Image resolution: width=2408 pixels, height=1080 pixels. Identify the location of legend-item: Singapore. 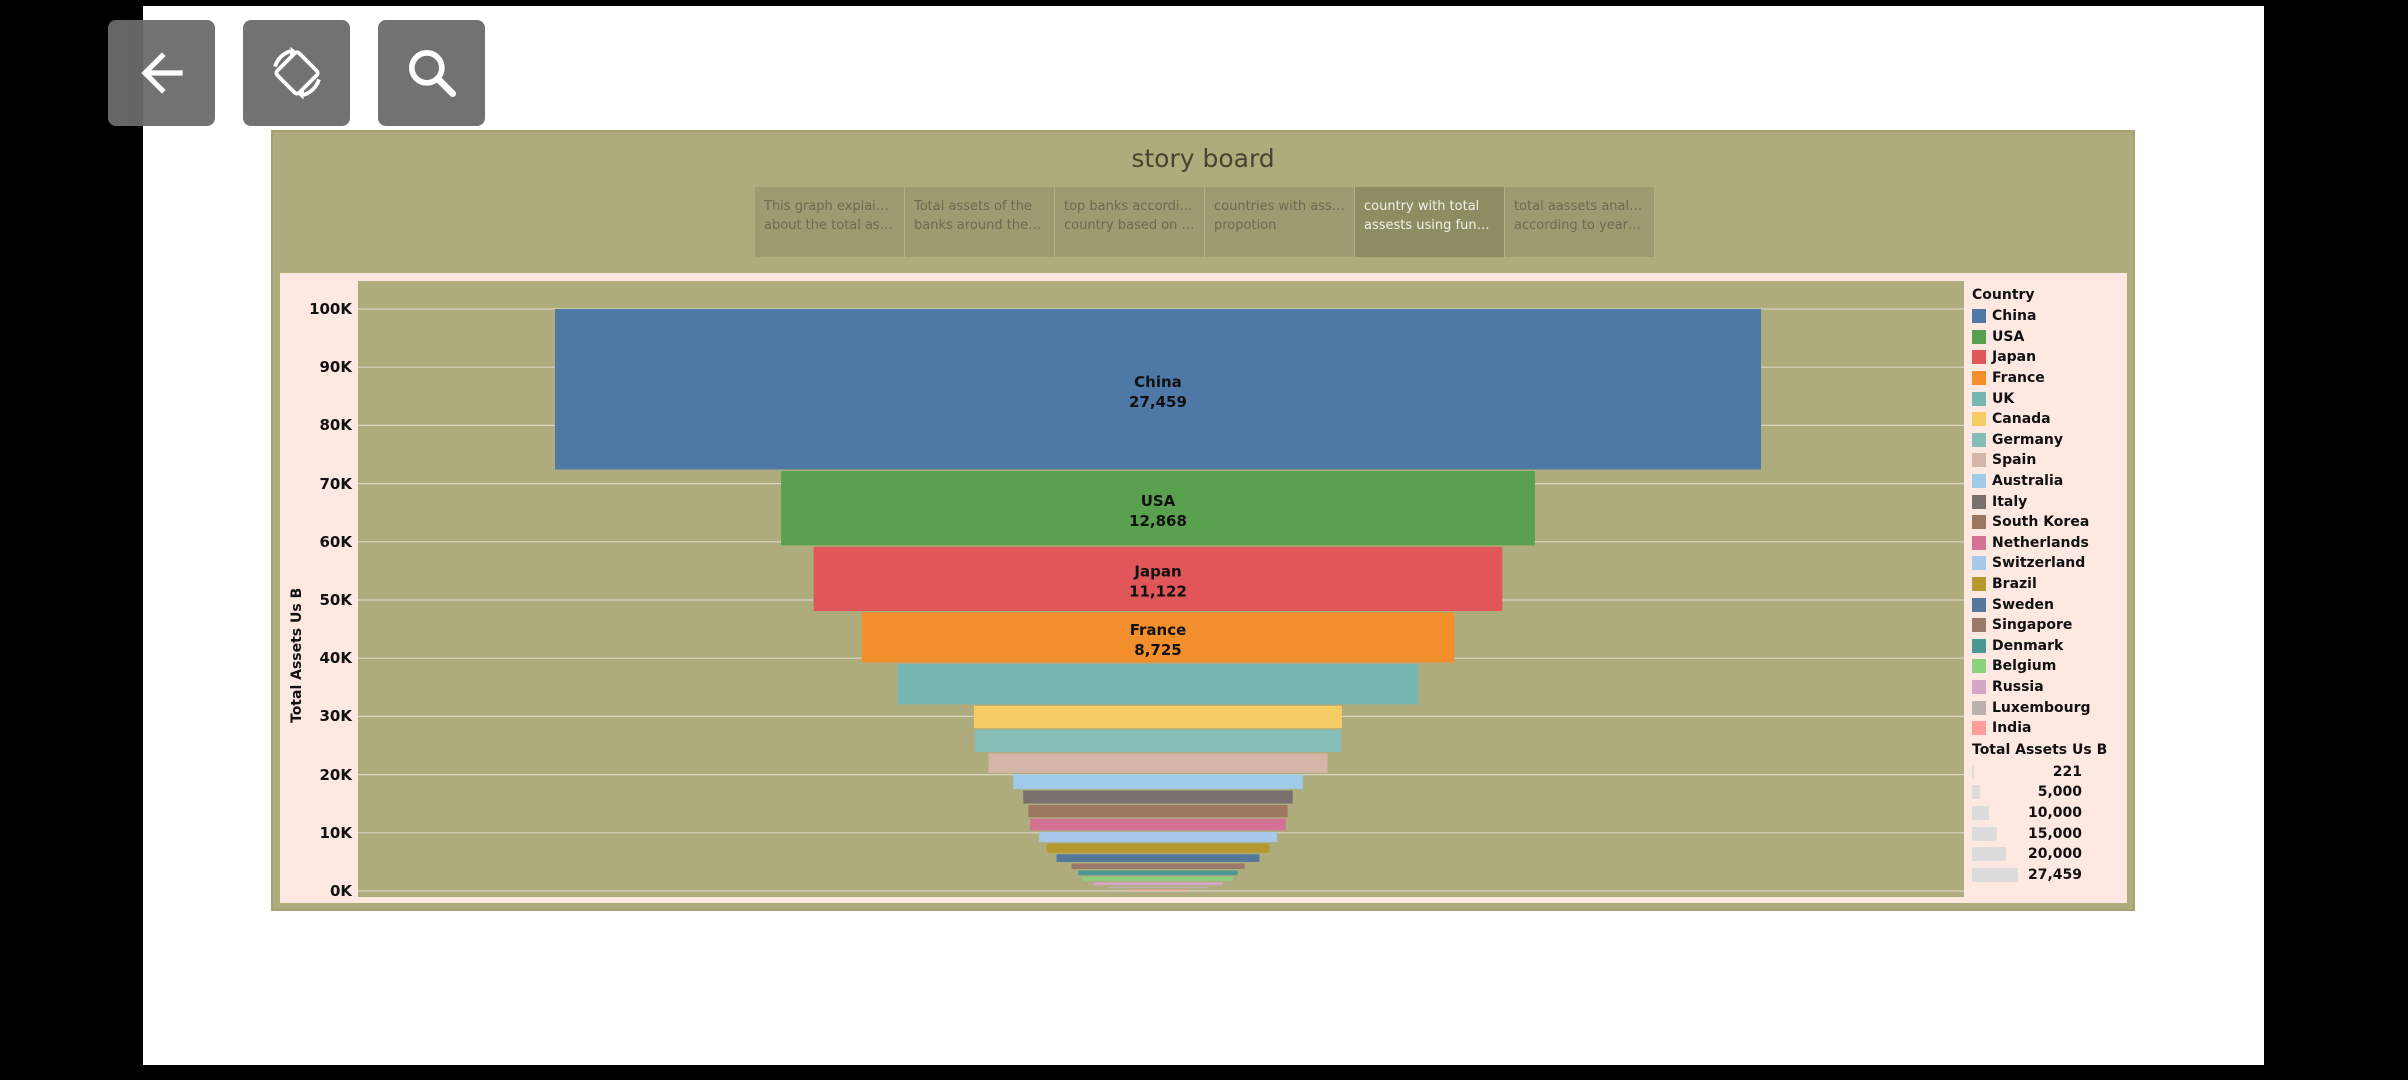
(2047, 625).